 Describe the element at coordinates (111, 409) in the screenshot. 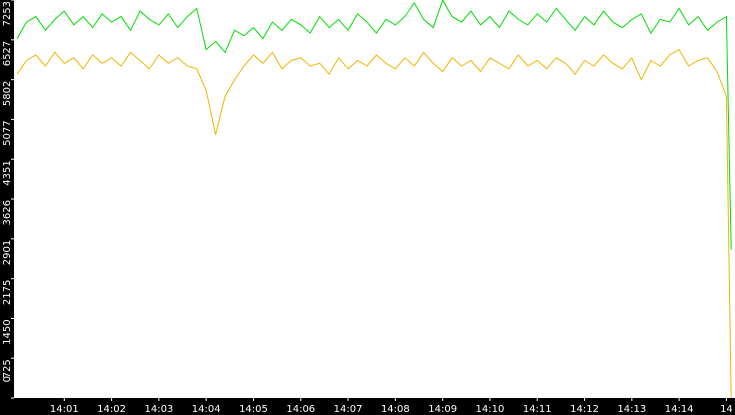

I see `x-tick-label: 14:02` at that location.